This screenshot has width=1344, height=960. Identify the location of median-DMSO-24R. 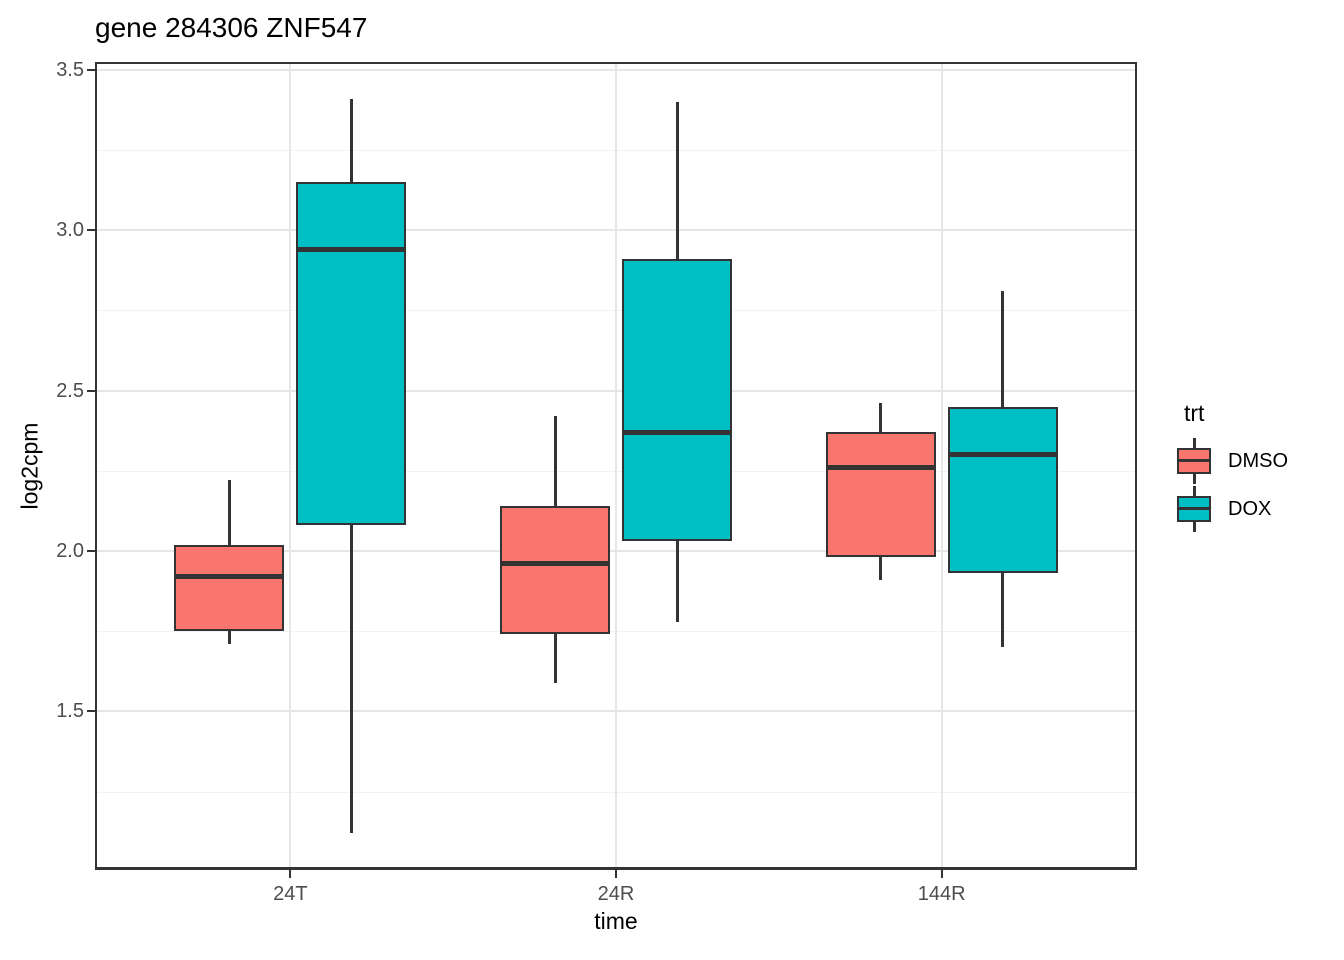
(555, 564).